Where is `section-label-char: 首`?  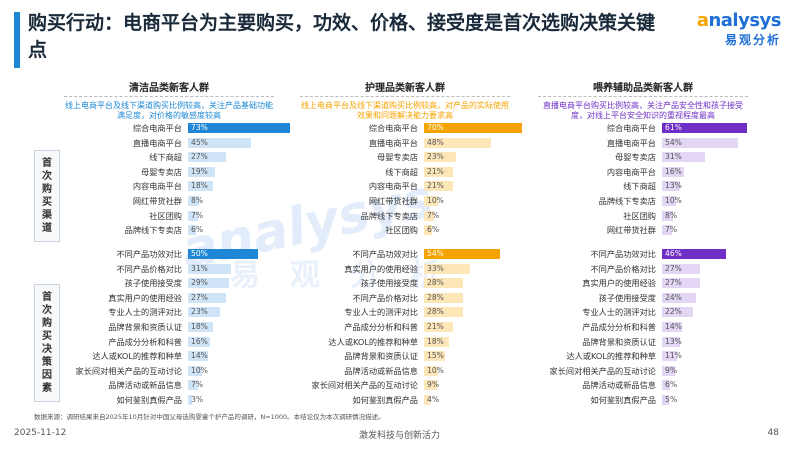
section-label-char: 首 is located at coordinates (47, 297).